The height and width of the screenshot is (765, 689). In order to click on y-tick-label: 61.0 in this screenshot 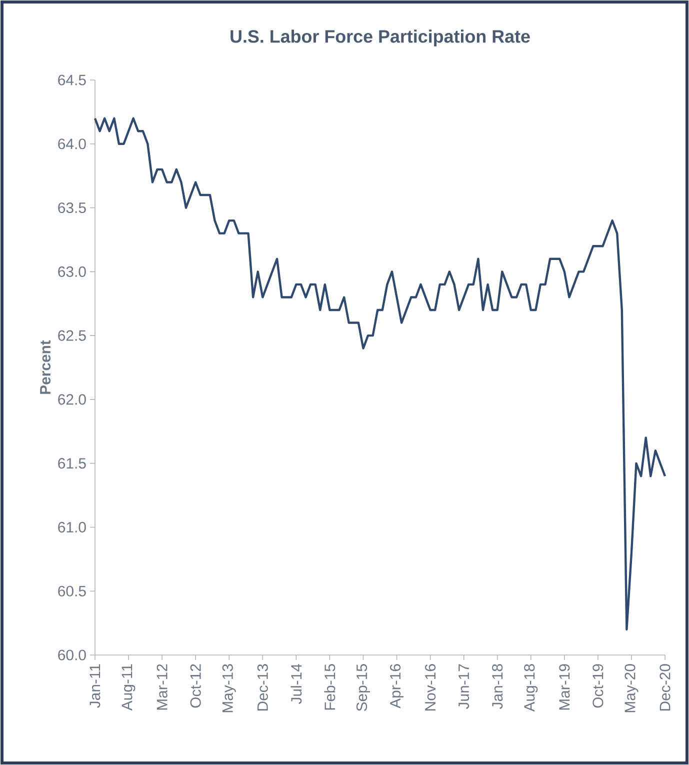, I will do `click(72, 527)`.